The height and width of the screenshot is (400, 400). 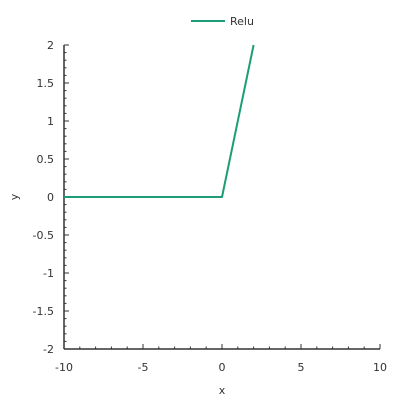 I want to click on y-tick-label: 2, so click(x=50, y=45).